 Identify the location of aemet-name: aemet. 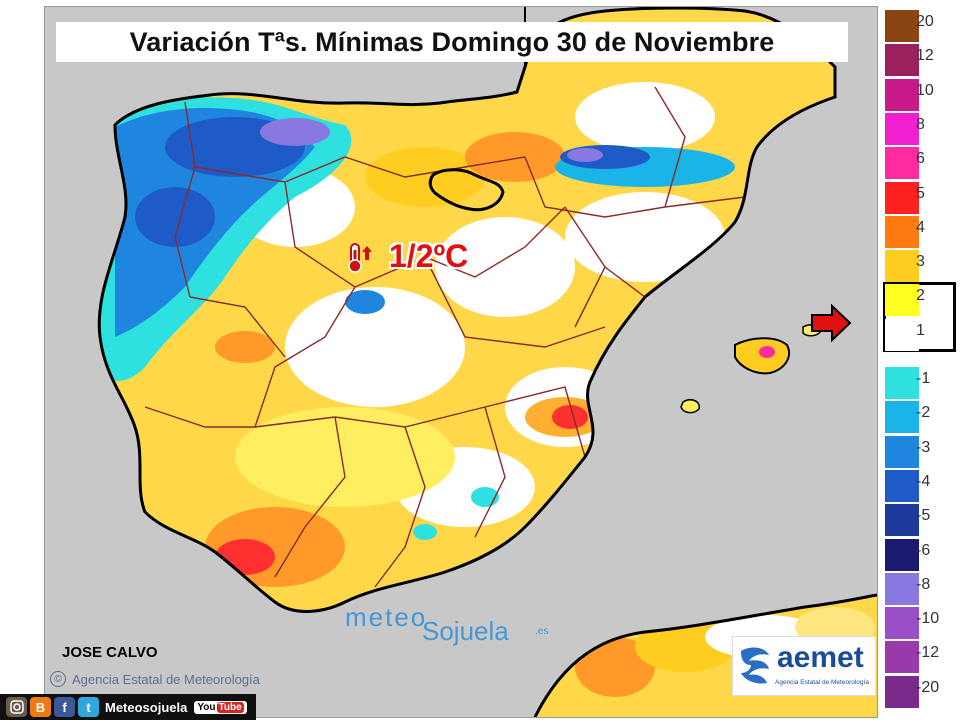
(820, 657).